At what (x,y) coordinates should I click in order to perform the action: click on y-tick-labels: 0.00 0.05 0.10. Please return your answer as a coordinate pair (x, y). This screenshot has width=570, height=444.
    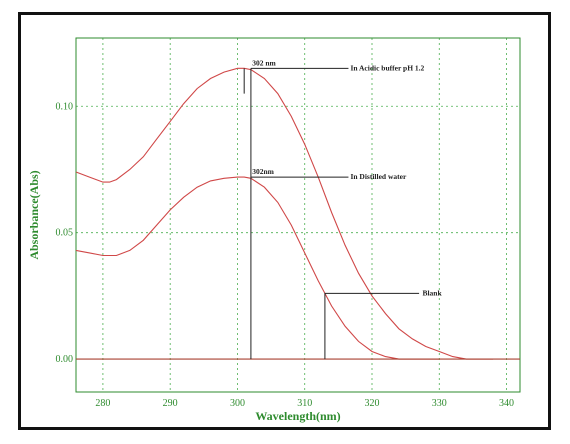
    Looking at the image, I should click on (65, 233).